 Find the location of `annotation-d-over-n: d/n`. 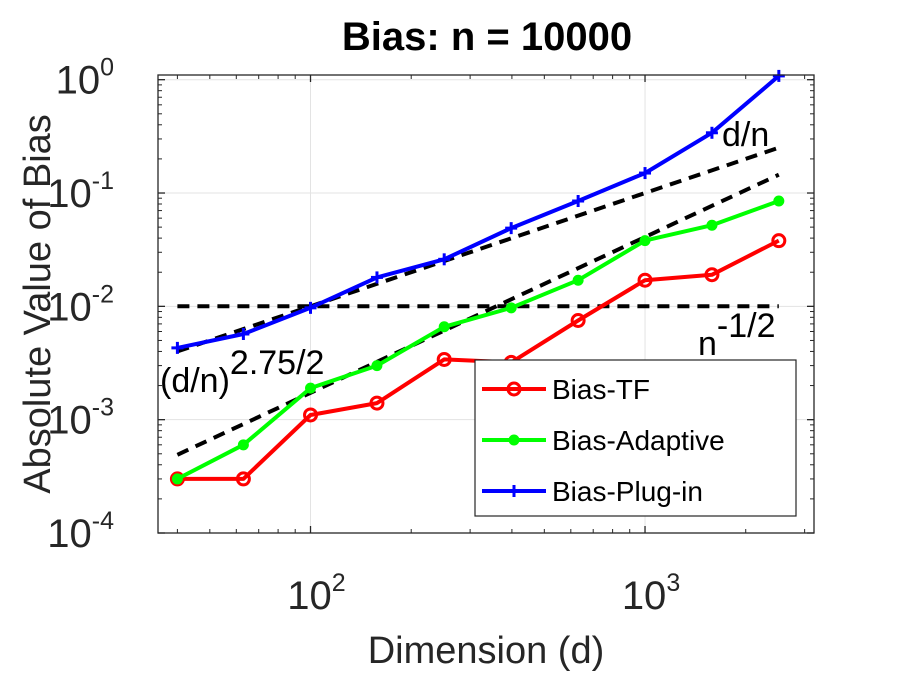

annotation-d-over-n: d/n is located at coordinates (745, 135).